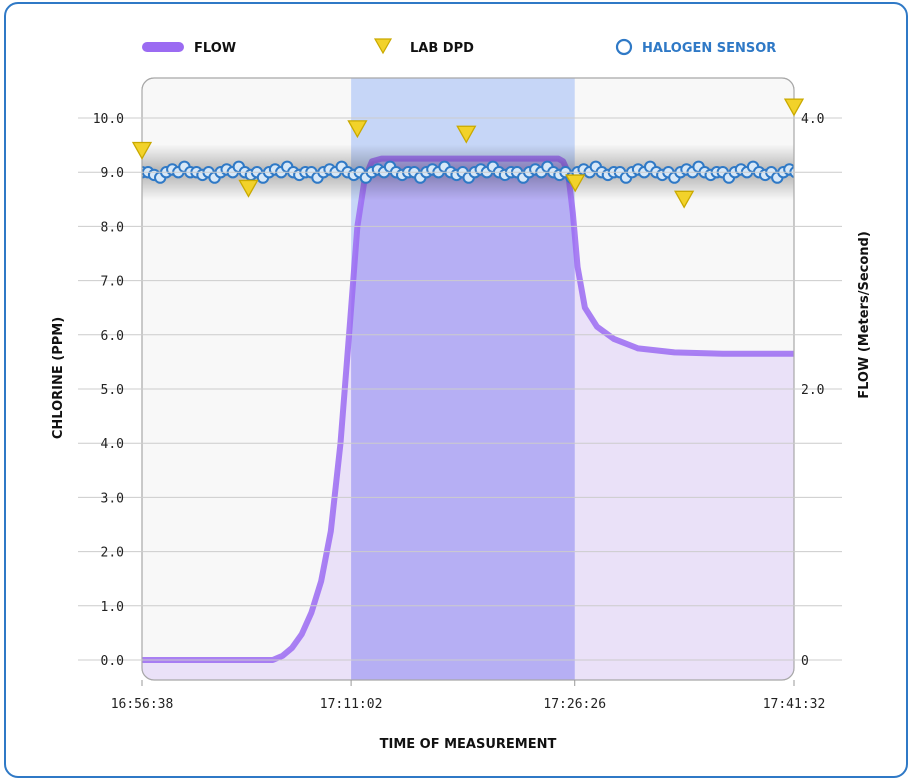  Describe the element at coordinates (112, 173) in the screenshot. I see `y-left-tick-label: 9.0` at that location.